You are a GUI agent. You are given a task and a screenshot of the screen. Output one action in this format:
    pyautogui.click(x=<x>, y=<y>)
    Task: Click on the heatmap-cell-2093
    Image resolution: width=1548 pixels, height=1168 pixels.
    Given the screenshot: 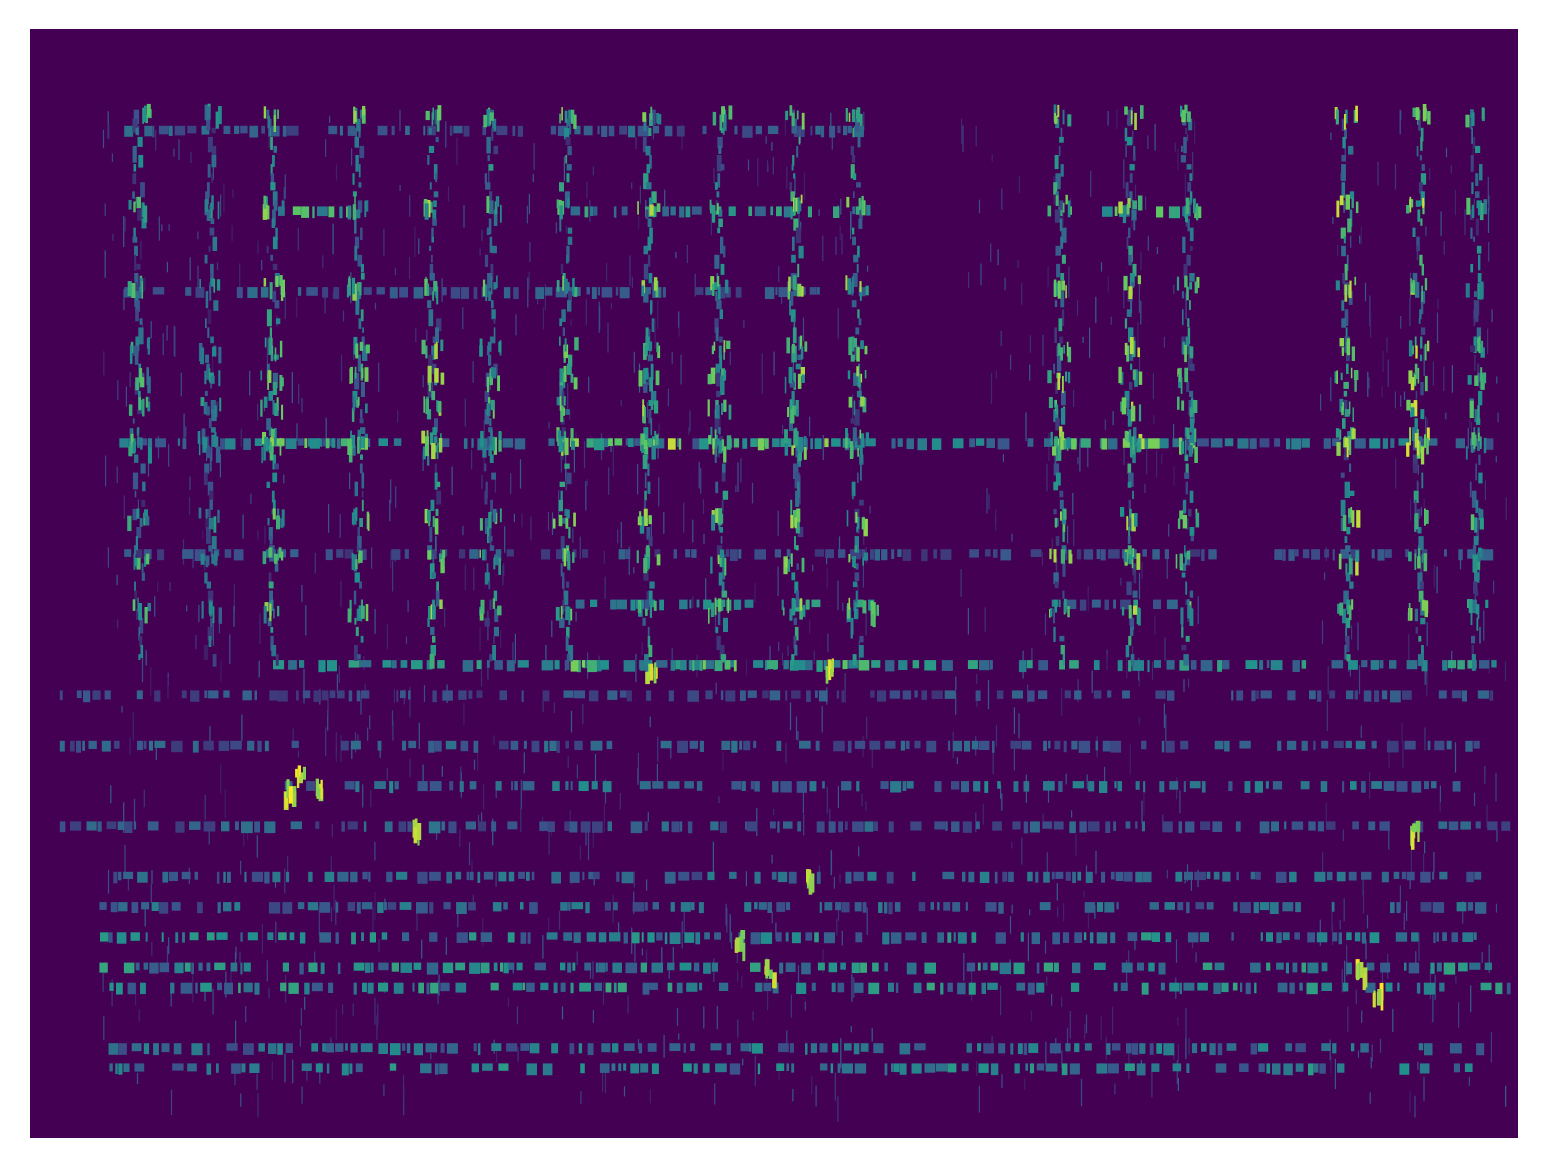 What is the action you would take?
    pyautogui.click(x=1329, y=876)
    